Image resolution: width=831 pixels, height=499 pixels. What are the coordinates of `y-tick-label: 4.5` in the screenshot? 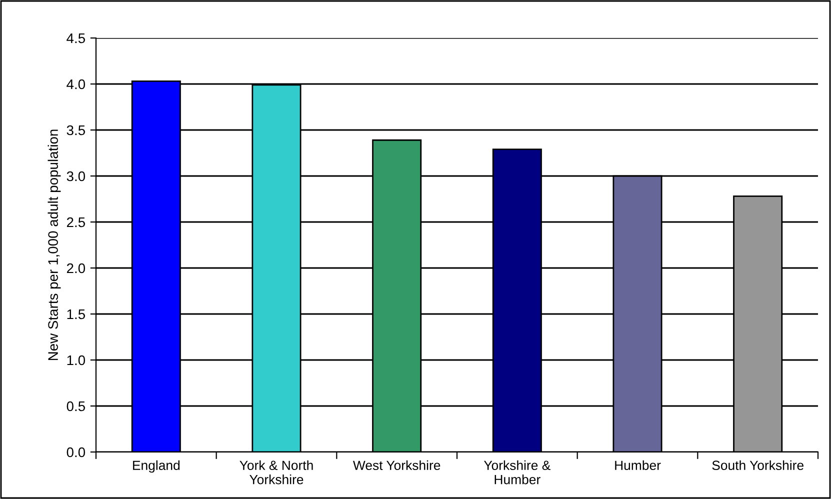 It's located at (76, 38).